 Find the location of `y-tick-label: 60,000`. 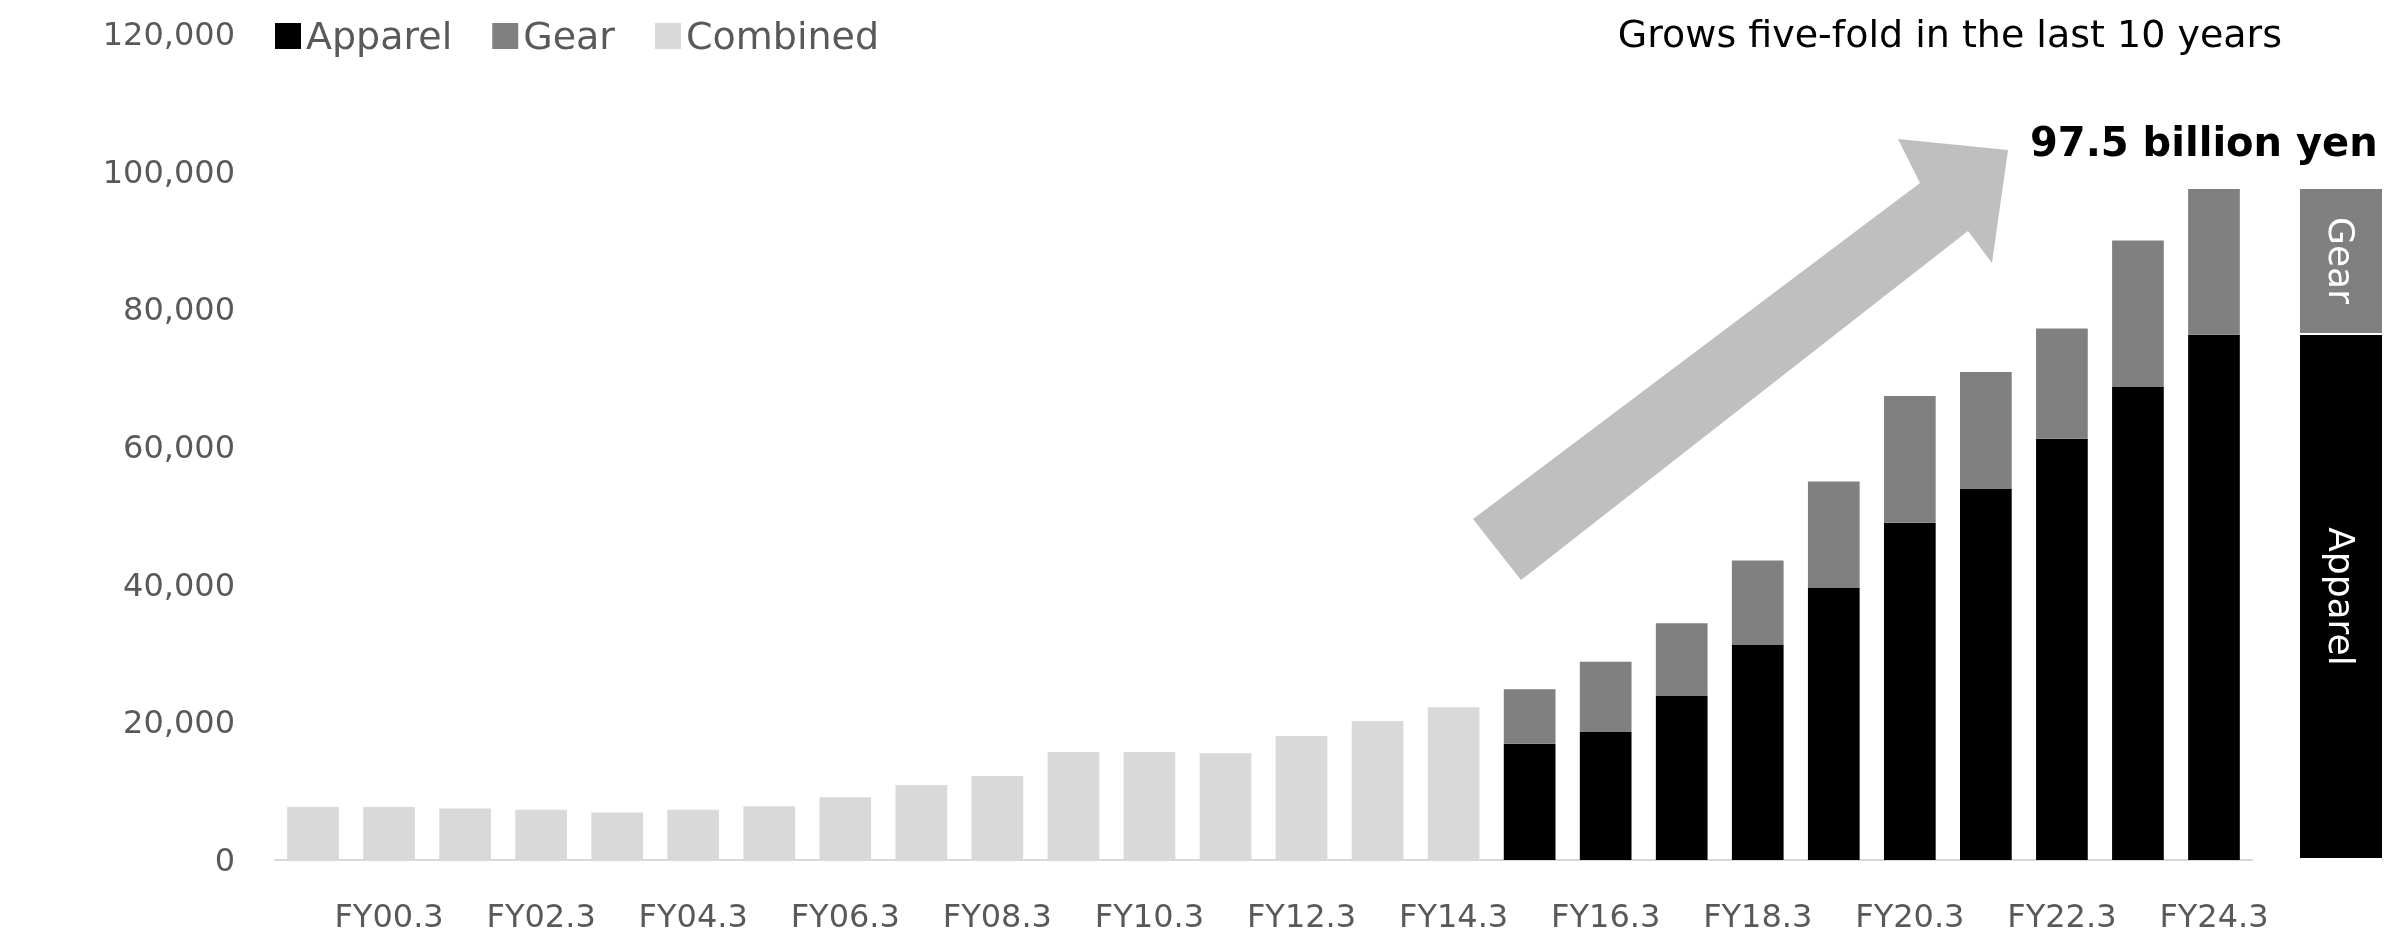

y-tick-label: 60,000 is located at coordinates (179, 447).